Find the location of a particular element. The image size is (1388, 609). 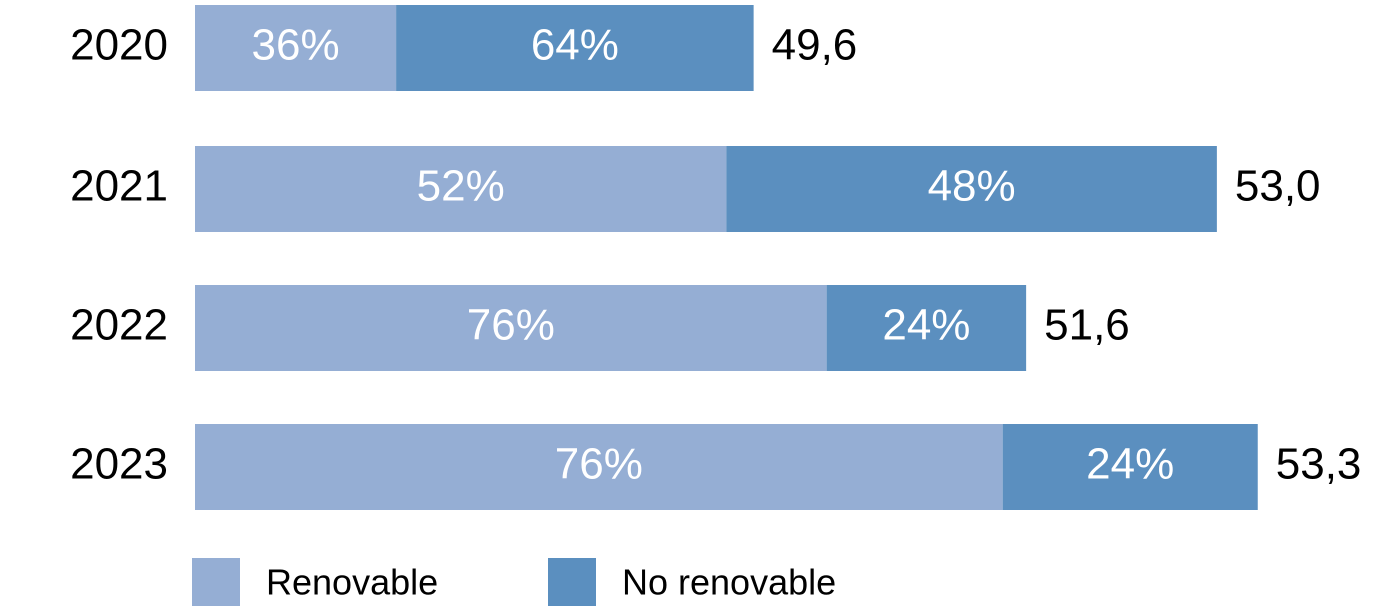

legend-label: Renovable is located at coordinates (352, 582).